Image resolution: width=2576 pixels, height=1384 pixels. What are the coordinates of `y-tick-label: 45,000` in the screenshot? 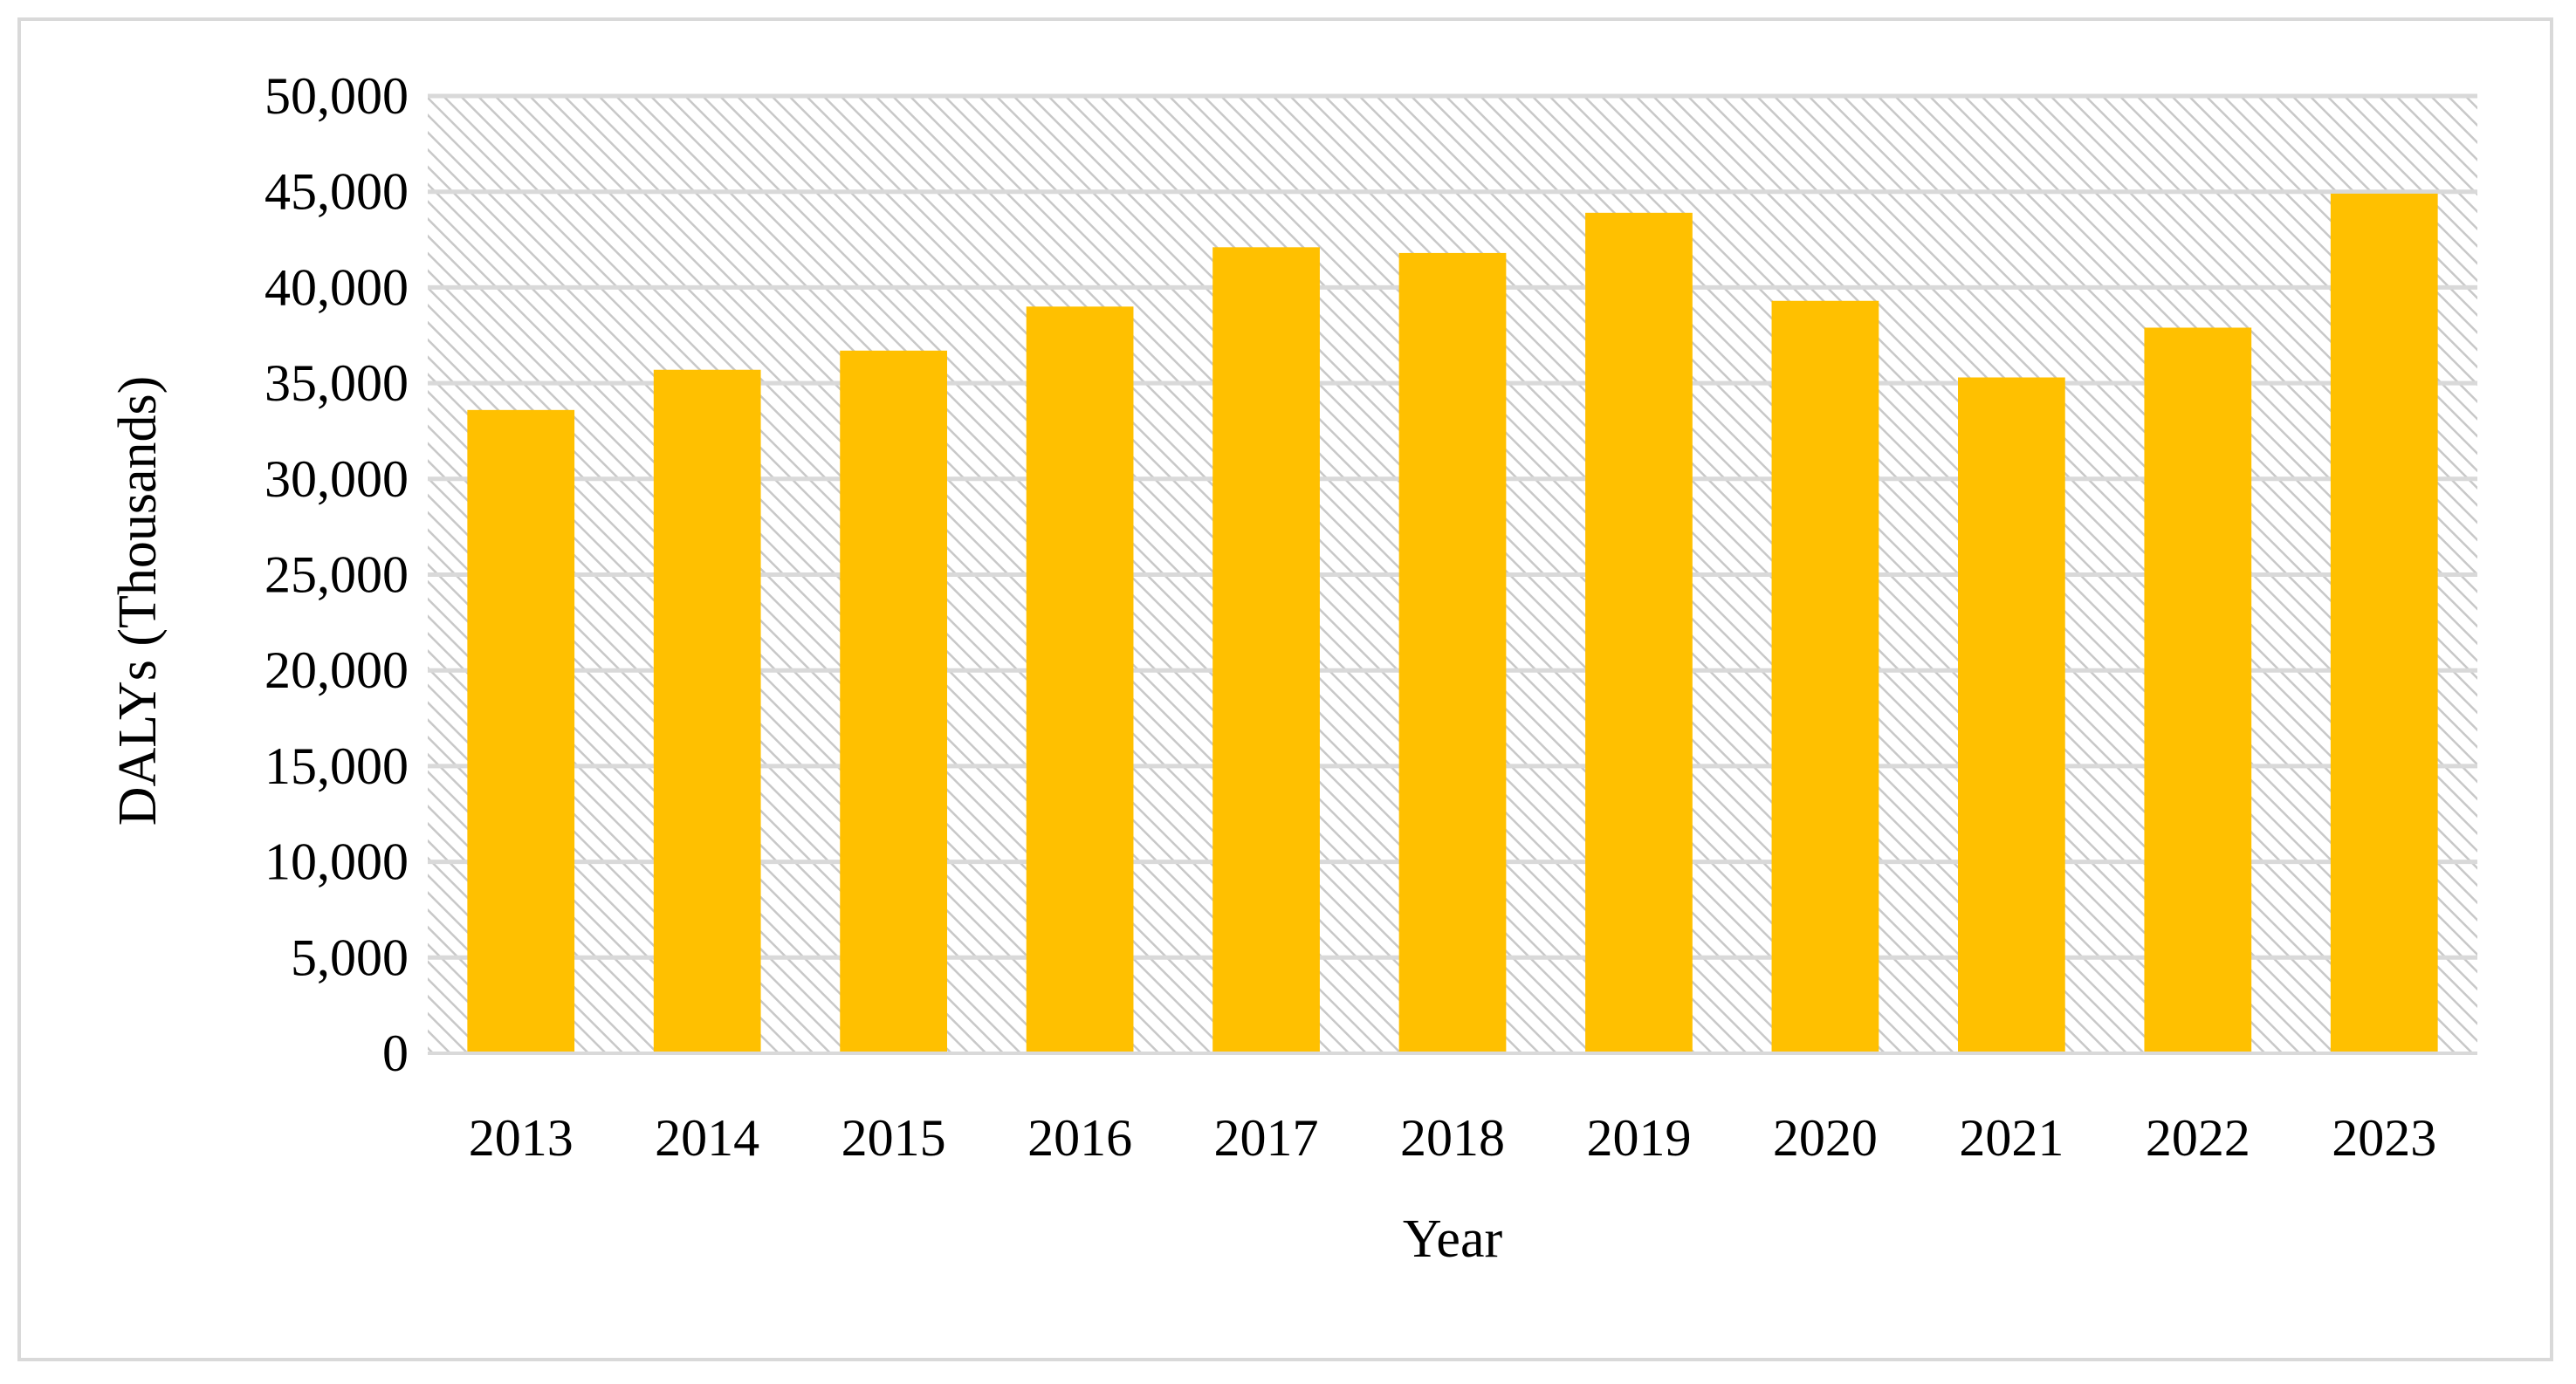 It's located at (336, 192).